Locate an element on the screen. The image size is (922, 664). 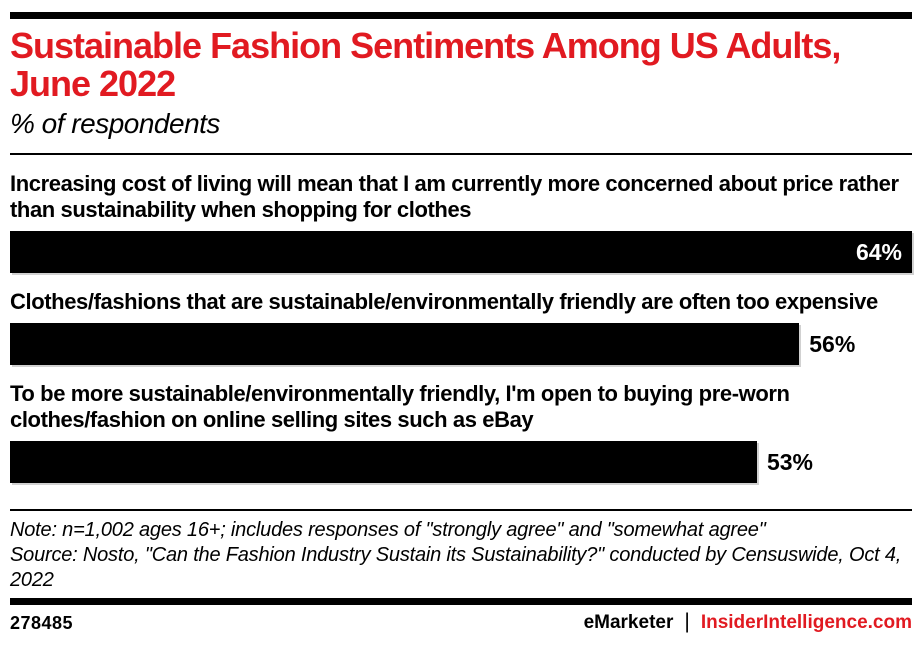
bar: 64% is located at coordinates (461, 252).